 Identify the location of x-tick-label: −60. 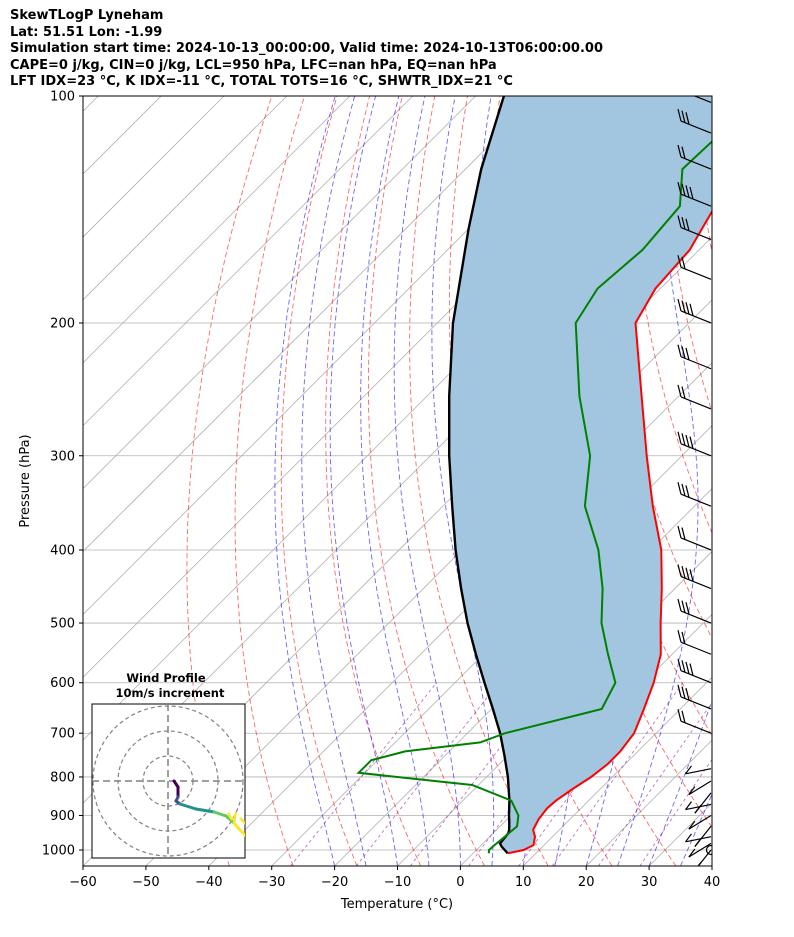
(82, 882).